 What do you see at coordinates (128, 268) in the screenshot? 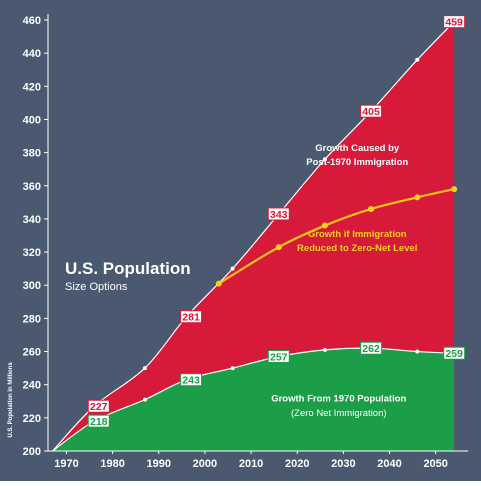
I see `chart-title: U.S. Population` at bounding box center [128, 268].